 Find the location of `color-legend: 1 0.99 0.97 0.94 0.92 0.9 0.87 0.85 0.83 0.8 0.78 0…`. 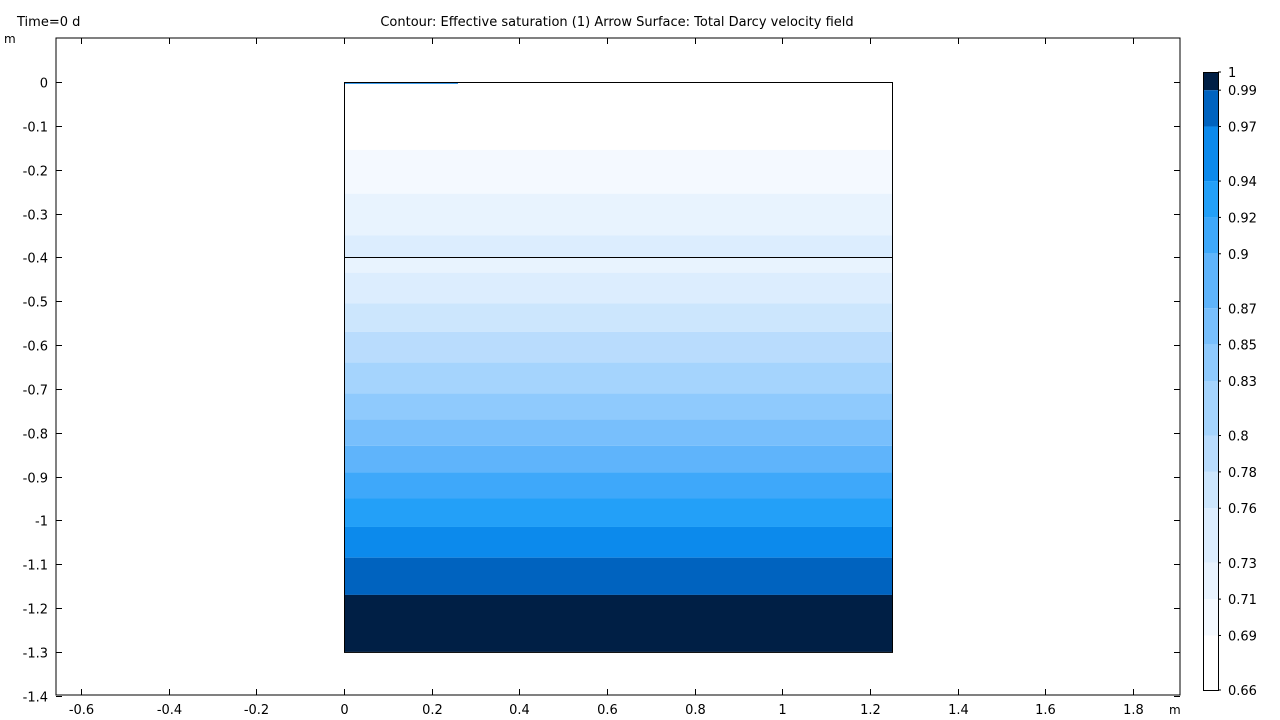

color-legend: 1 0.99 0.97 0.94 0.92 0.9 0.87 0.85 0.83 0.8 0.78 0… is located at coordinates (1230, 382).